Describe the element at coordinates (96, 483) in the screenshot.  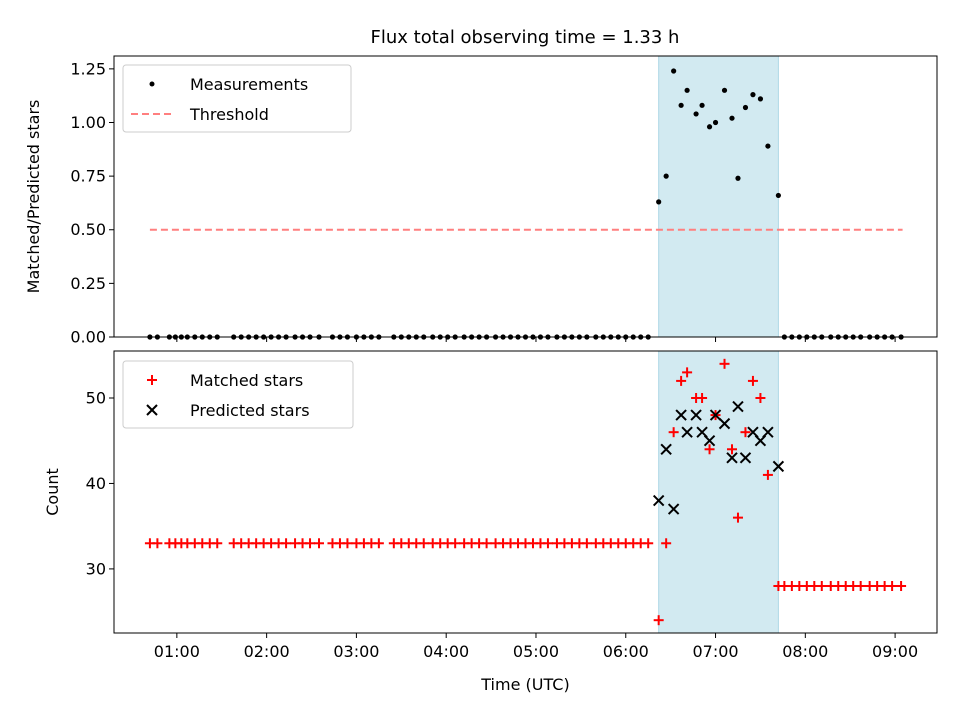
I see `count-y-tick-label: 40` at that location.